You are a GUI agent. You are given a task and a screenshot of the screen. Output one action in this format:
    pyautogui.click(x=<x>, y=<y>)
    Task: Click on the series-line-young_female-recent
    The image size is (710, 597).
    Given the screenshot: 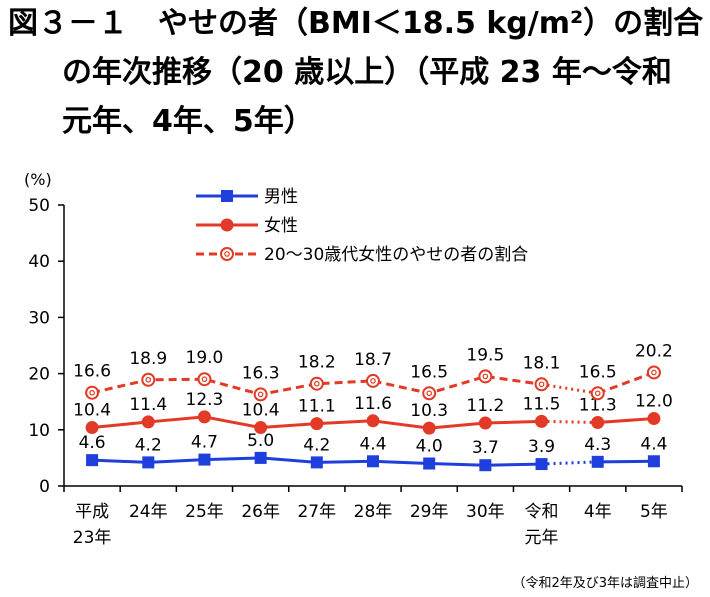 What is the action you would take?
    pyautogui.click(x=626, y=383)
    